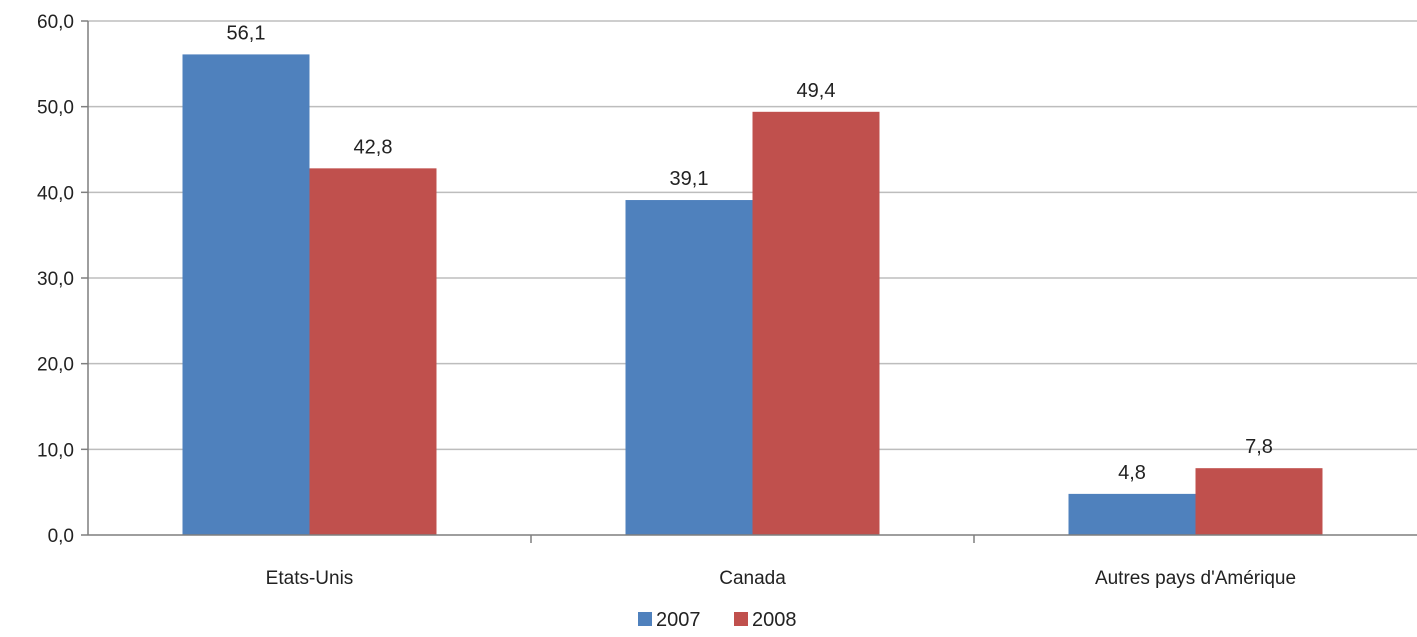 The height and width of the screenshot is (637, 1417). What do you see at coordinates (717, 620) in the screenshot?
I see `legend: 2007 2008` at bounding box center [717, 620].